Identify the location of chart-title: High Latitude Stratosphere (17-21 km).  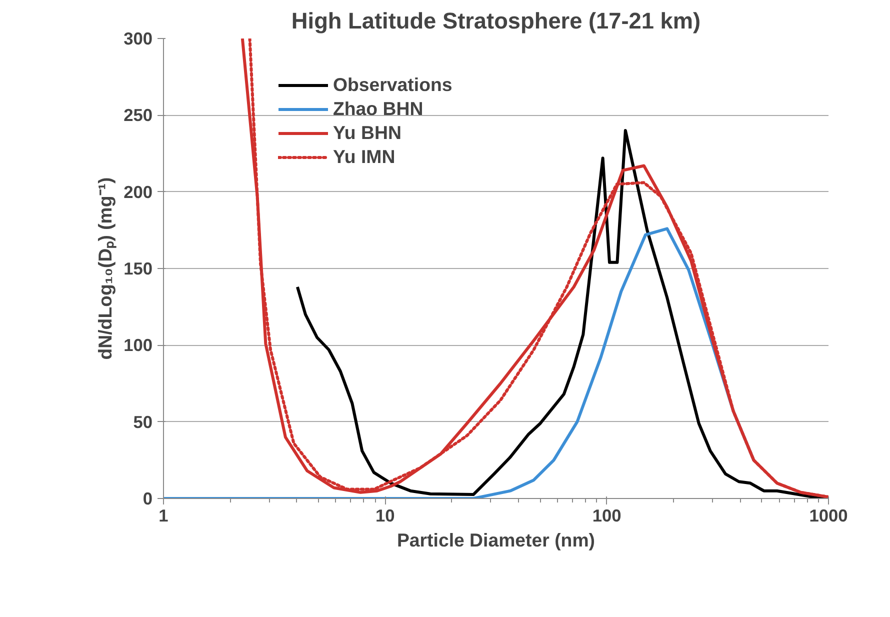
(496, 21).